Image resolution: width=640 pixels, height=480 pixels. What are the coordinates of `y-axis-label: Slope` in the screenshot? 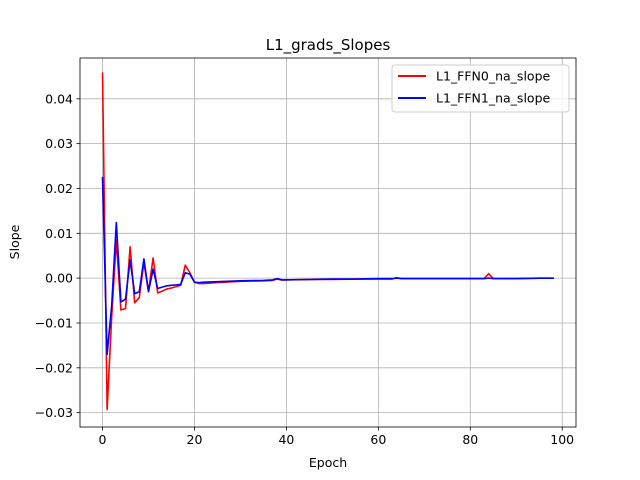 It's located at (14, 241).